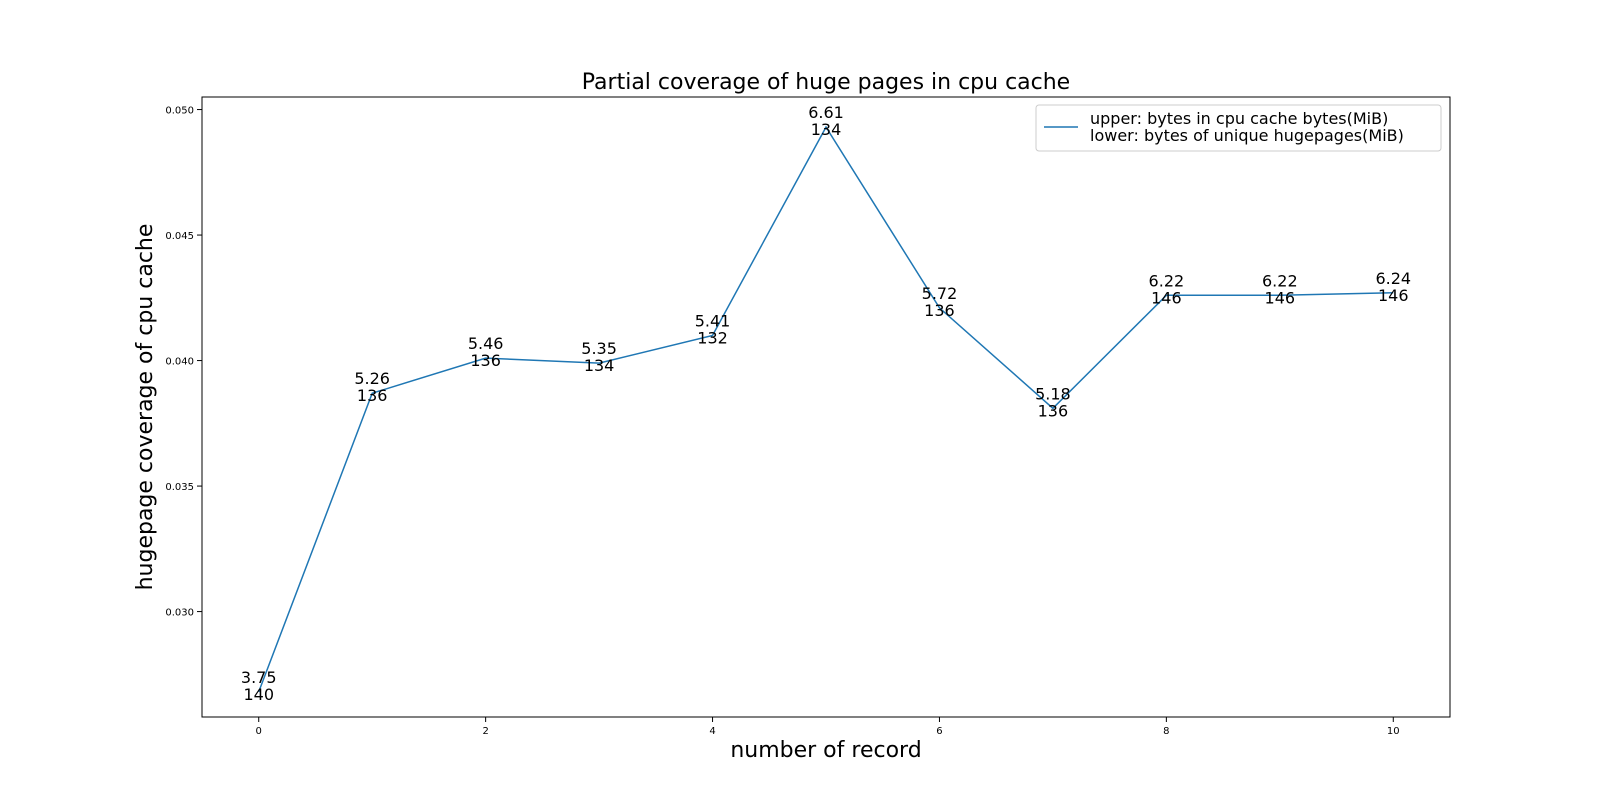  Describe the element at coordinates (713, 320) in the screenshot. I see `data-label-upper: 5.41` at that location.